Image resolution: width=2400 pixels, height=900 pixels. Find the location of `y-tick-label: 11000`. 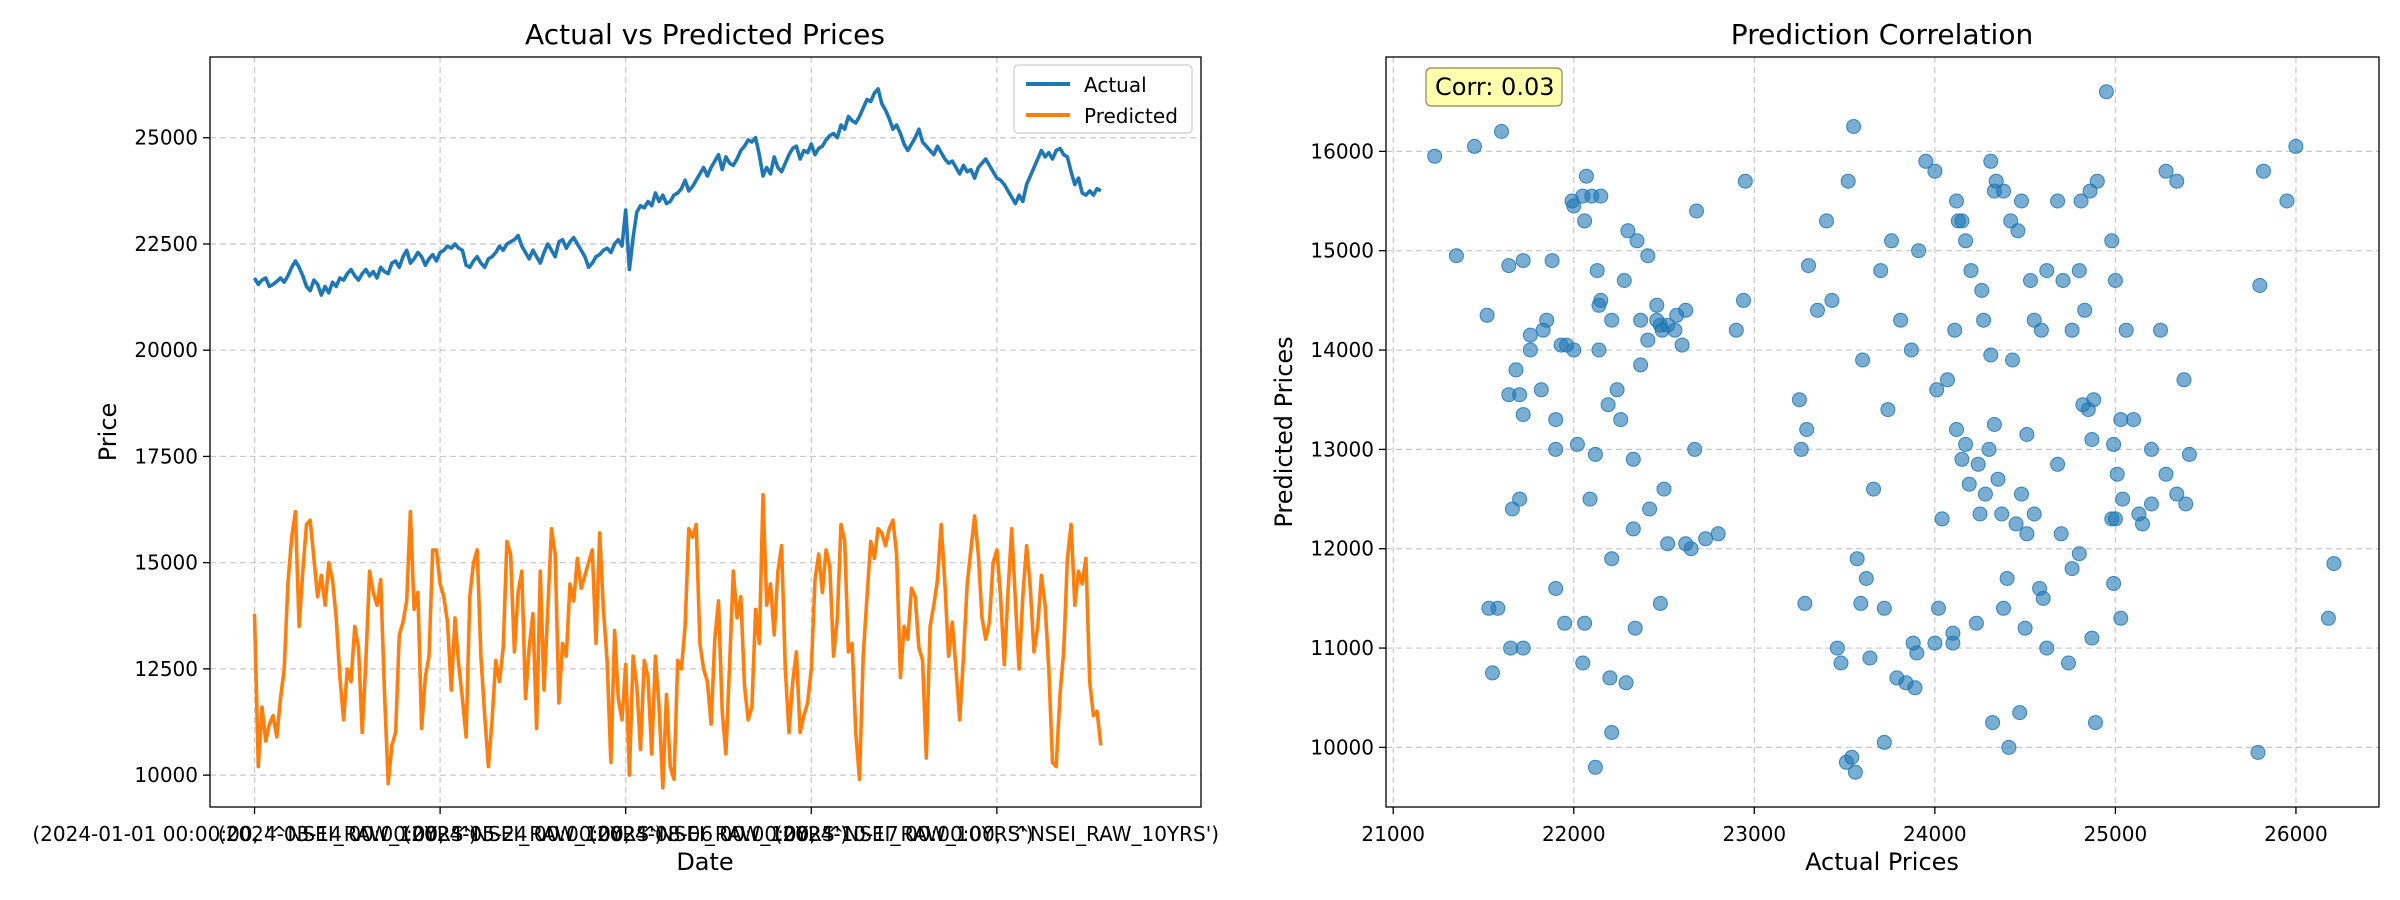

y-tick-label: 11000 is located at coordinates (1342, 648).